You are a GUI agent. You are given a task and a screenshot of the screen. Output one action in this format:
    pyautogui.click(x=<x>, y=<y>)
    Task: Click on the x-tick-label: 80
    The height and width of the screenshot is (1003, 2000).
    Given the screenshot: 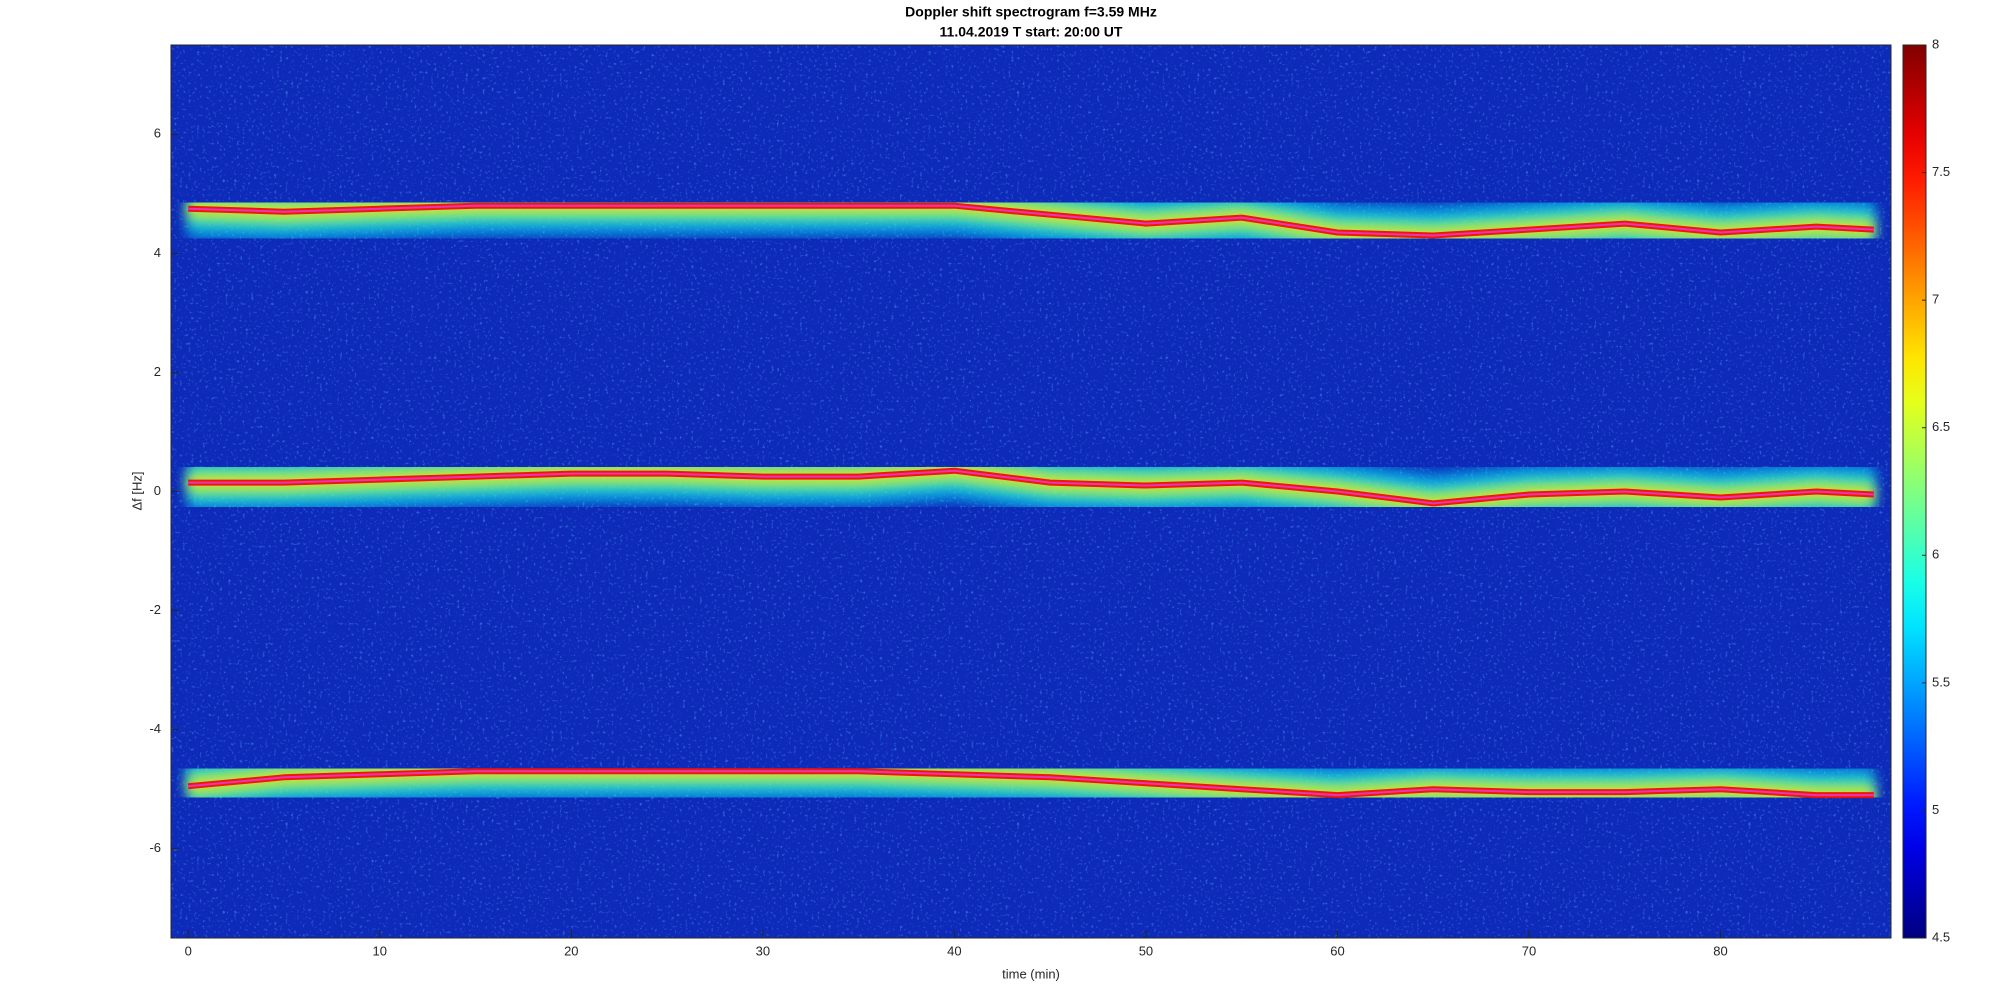 What is the action you would take?
    pyautogui.click(x=1720, y=950)
    